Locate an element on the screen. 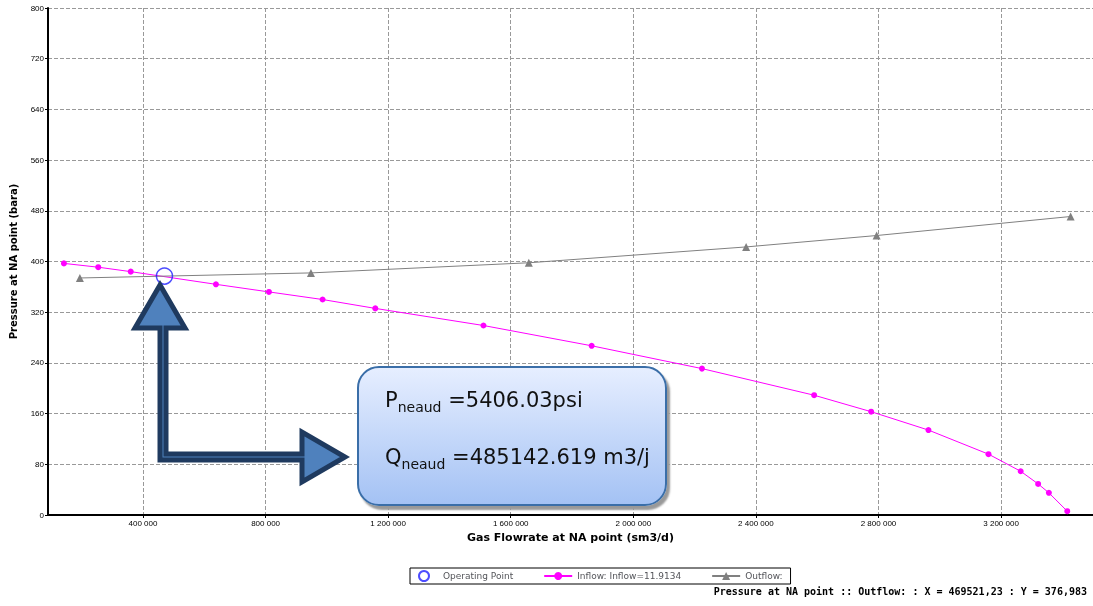  y-tick-label: 800 is located at coordinates (37, 8).